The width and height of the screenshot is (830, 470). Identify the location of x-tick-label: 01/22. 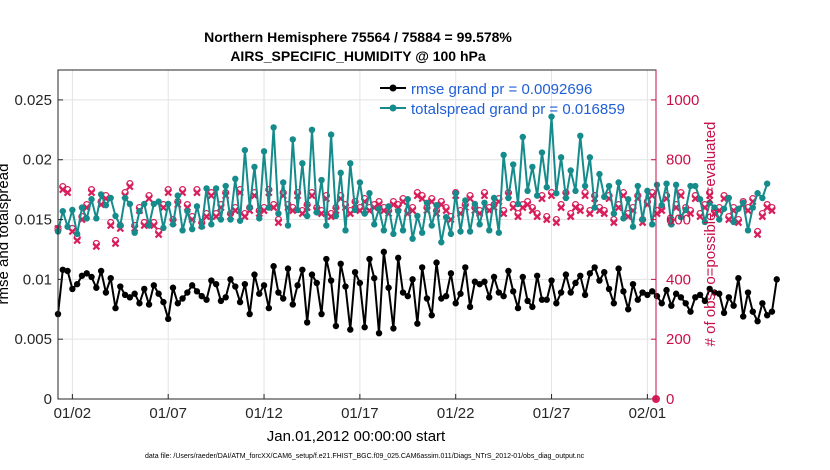
(456, 413).